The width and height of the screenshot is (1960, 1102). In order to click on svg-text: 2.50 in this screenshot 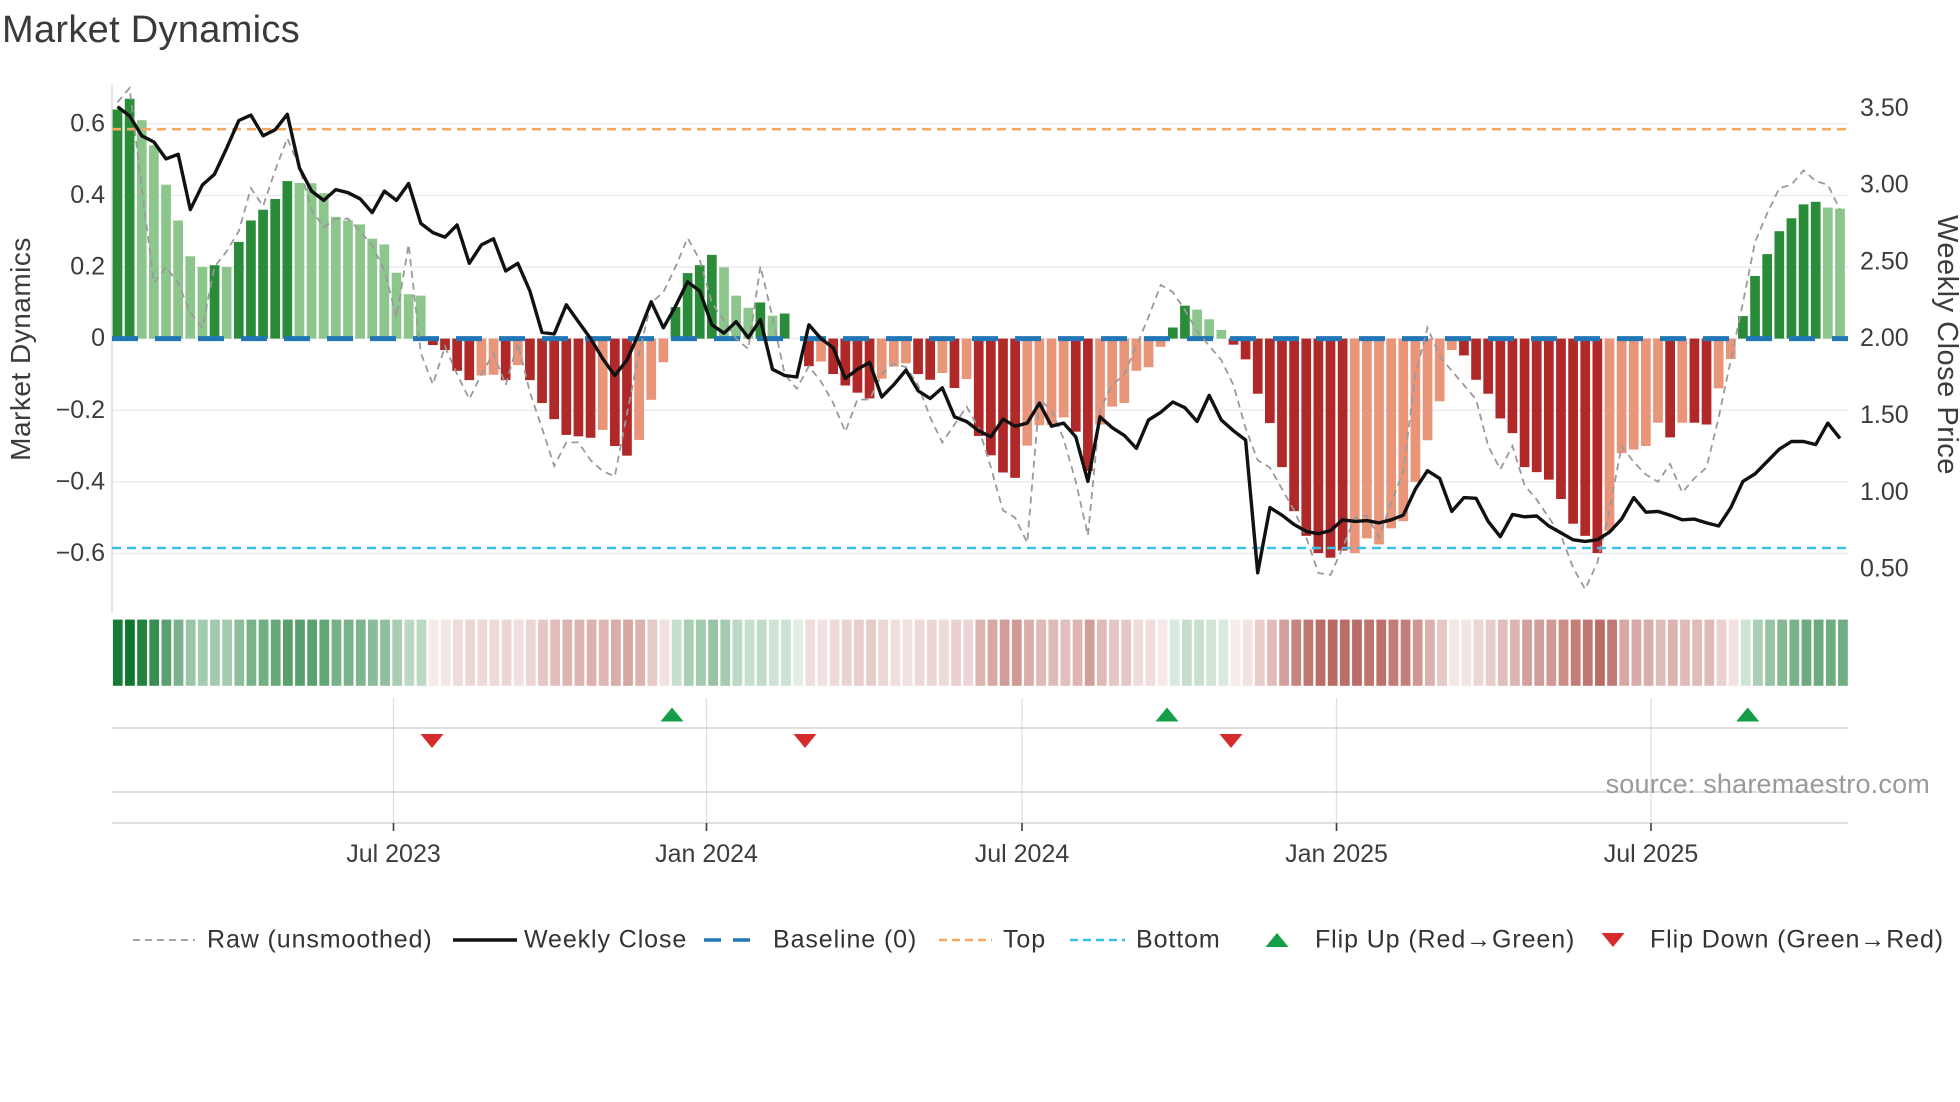, I will do `click(1884, 261)`.